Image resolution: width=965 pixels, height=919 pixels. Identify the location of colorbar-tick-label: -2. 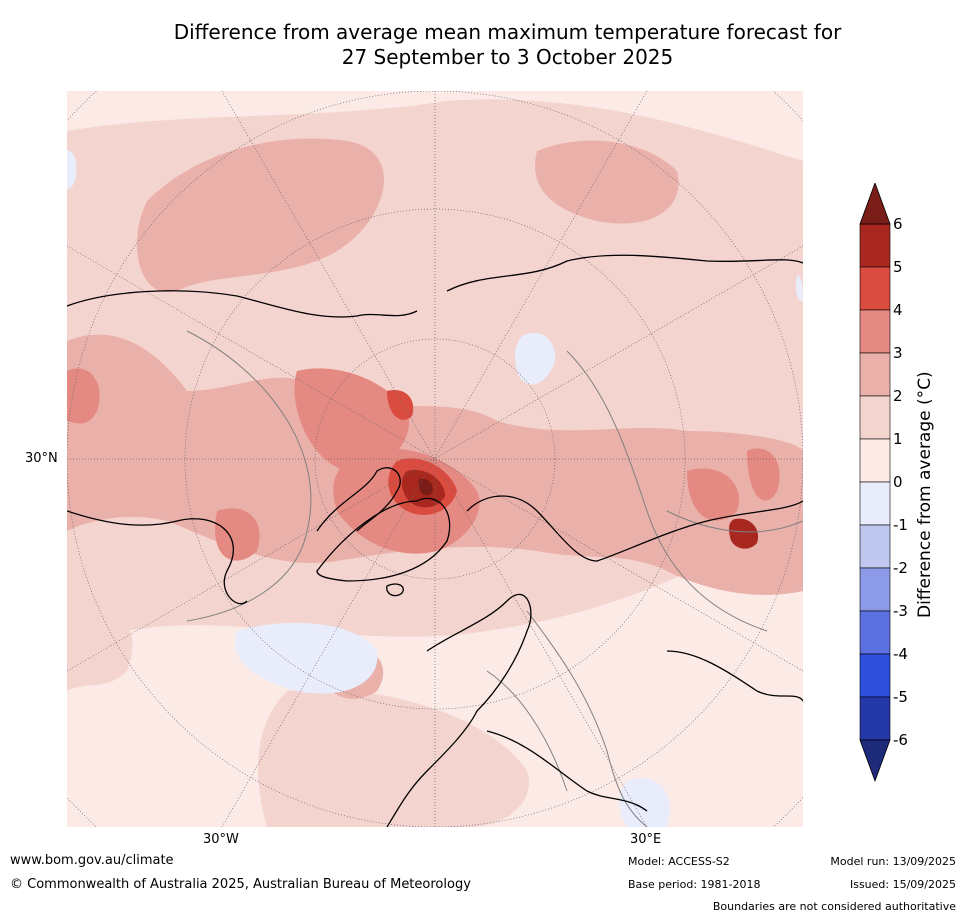
(900, 568).